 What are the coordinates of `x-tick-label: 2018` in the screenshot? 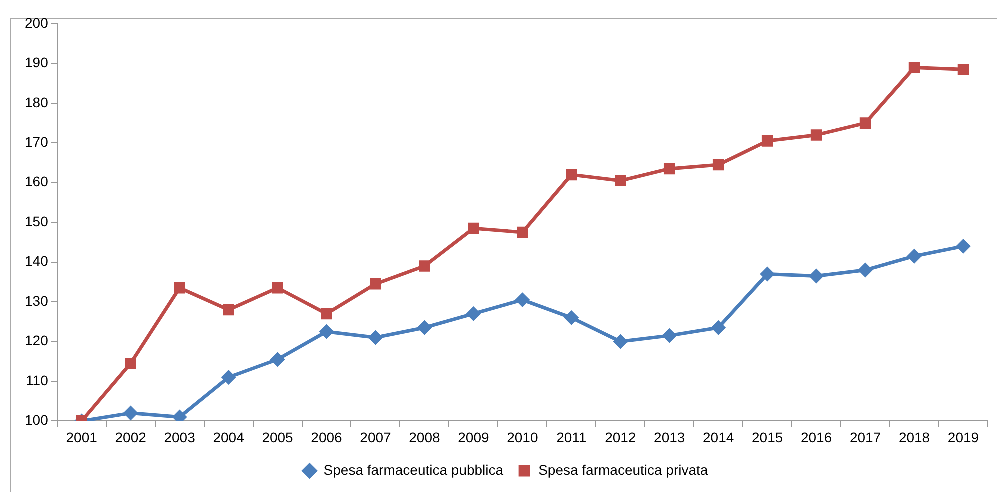 It's located at (914, 437).